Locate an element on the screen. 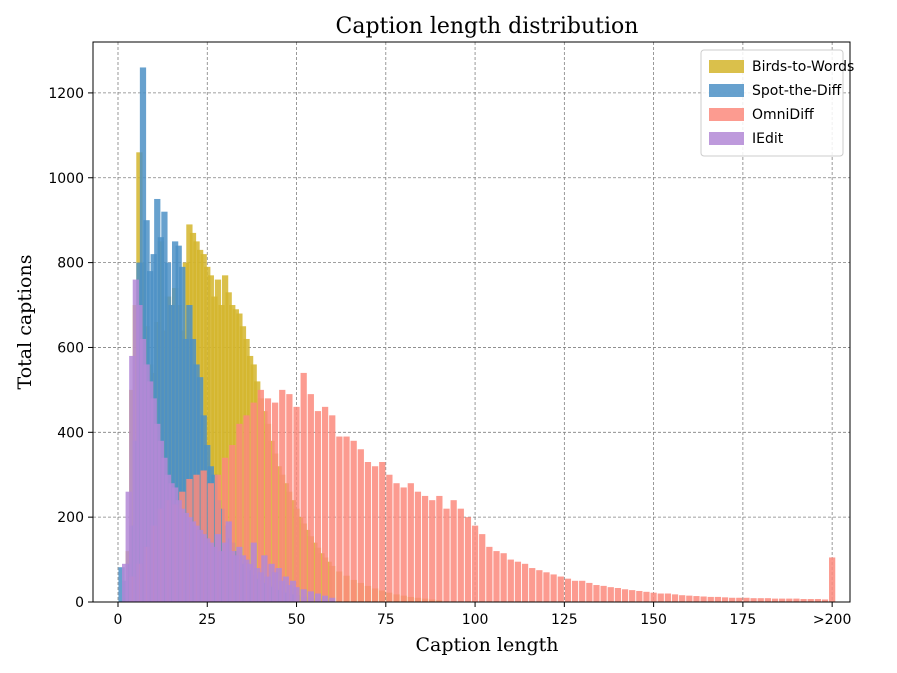 The width and height of the screenshot is (897, 673). y-tick-label: 1000 is located at coordinates (66, 179).